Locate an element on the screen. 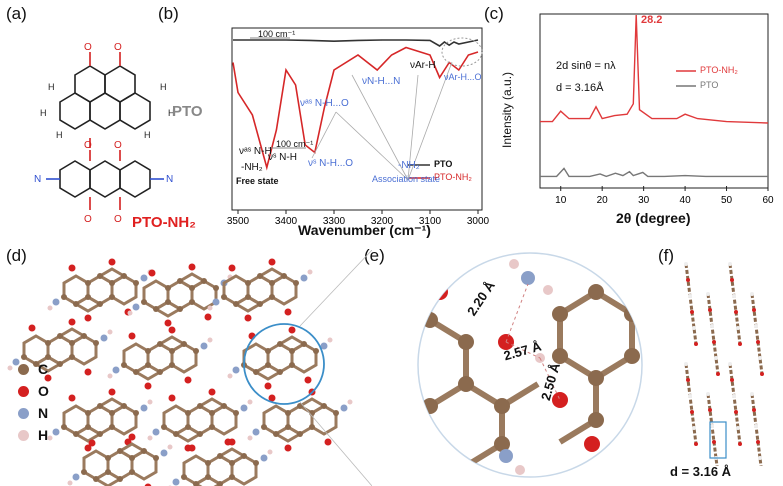  ftir-xtick-label-3: 3200 is located at coordinates (382, 221).